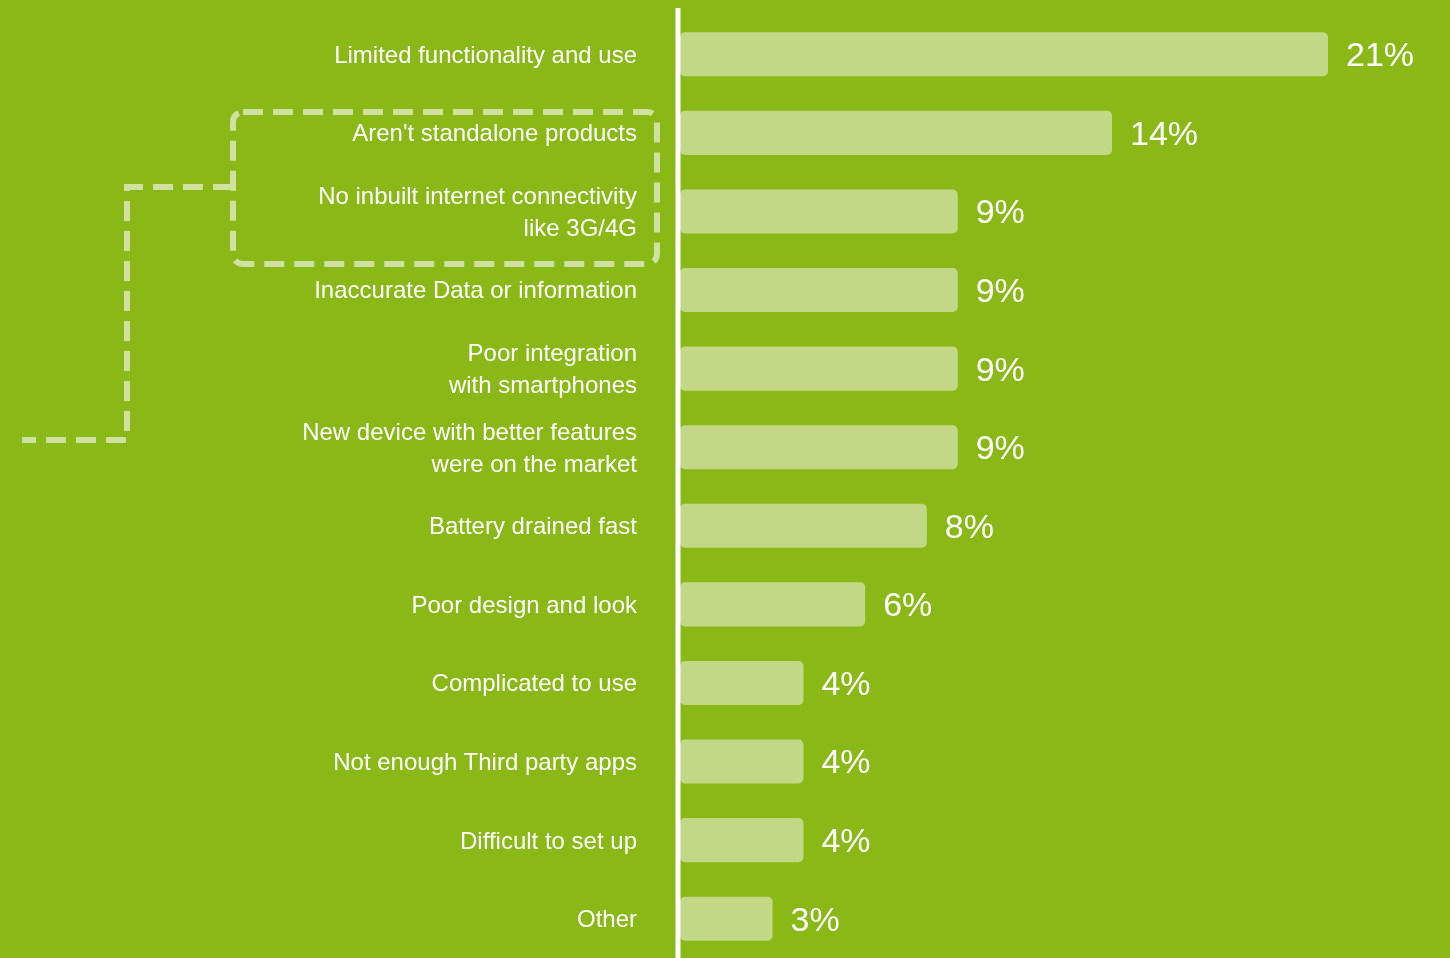 The image size is (1450, 958). What do you see at coordinates (548, 840) in the screenshot?
I see `y-tick-label: Difficult to set up` at bounding box center [548, 840].